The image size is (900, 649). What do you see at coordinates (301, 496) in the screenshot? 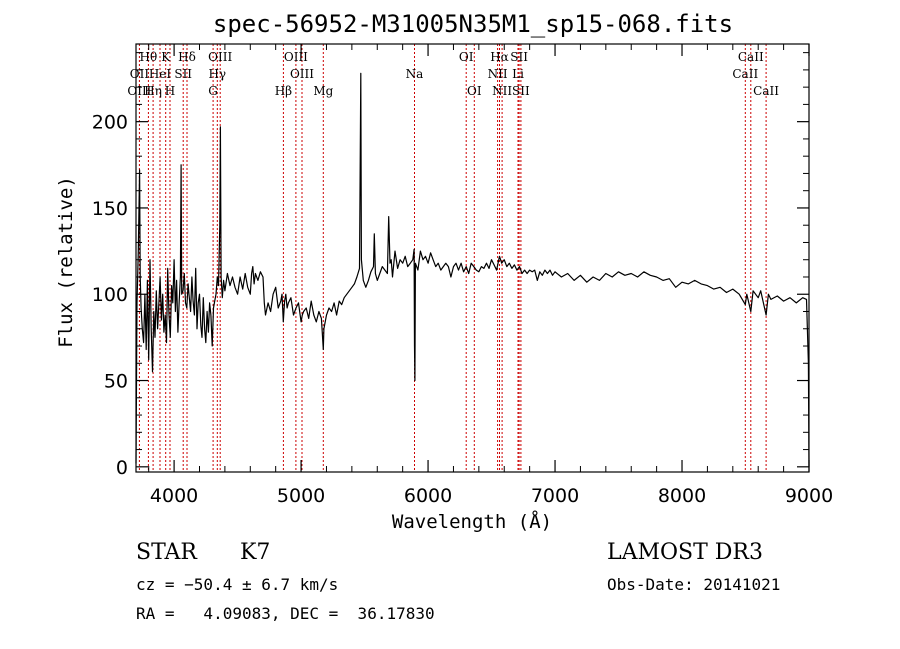
I see `x-tick-label: 5000` at bounding box center [301, 496].